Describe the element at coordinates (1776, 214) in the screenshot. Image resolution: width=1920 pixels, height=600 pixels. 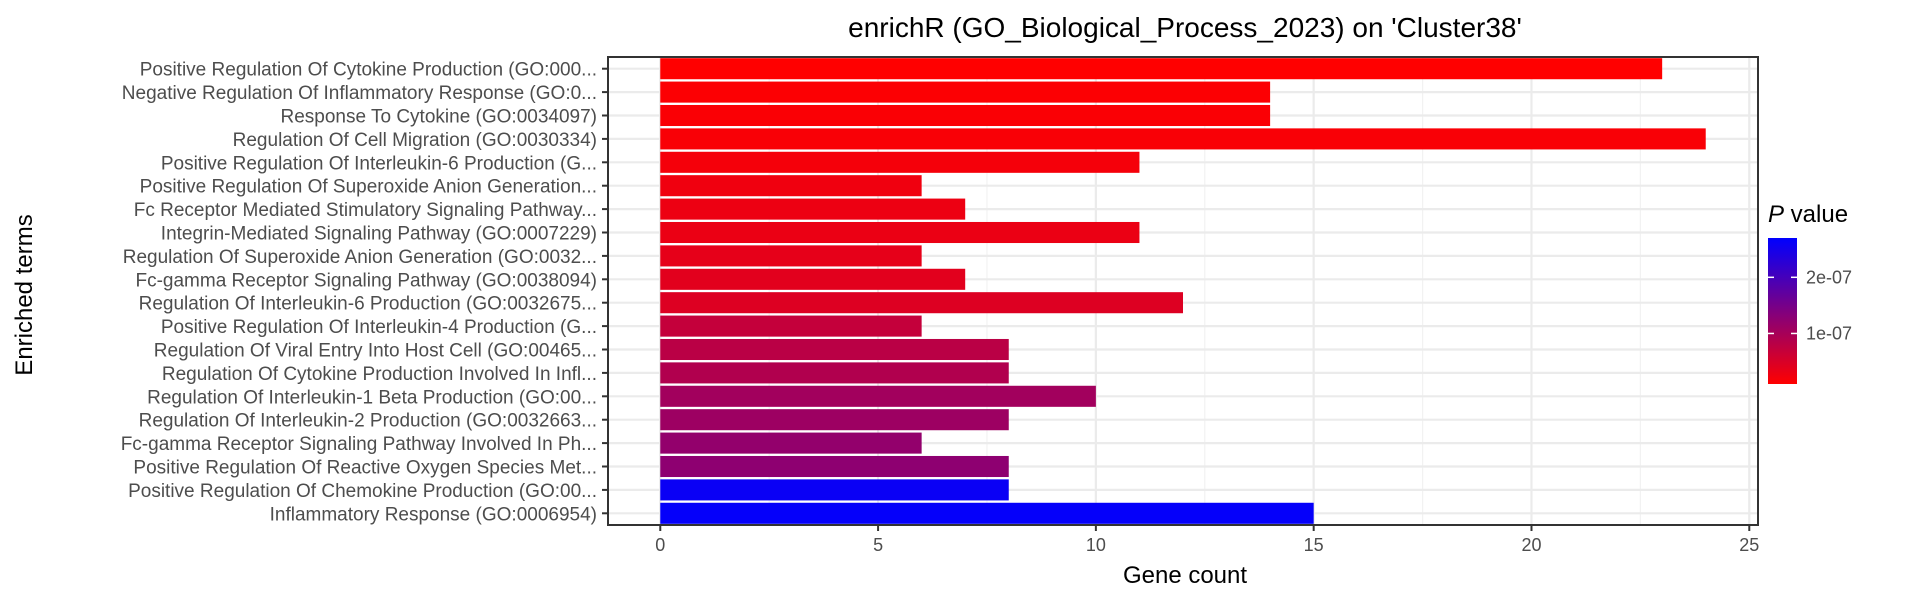
I see `legend-title-p: P` at that location.